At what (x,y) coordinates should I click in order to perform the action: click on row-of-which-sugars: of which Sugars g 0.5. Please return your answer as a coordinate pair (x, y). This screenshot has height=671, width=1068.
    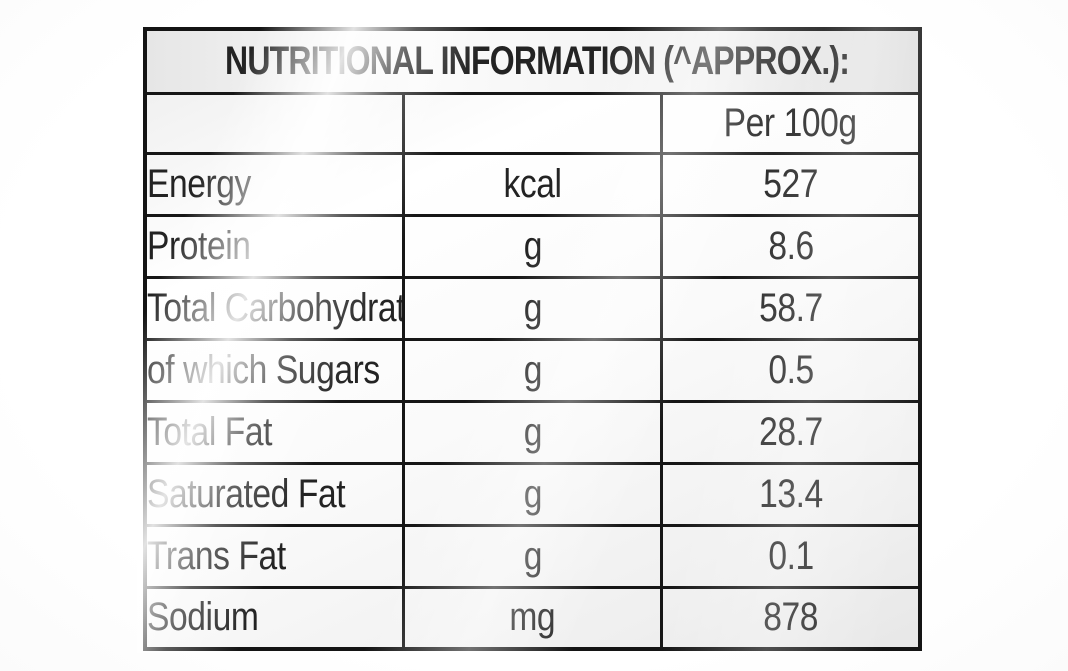
    Looking at the image, I should click on (532, 370).